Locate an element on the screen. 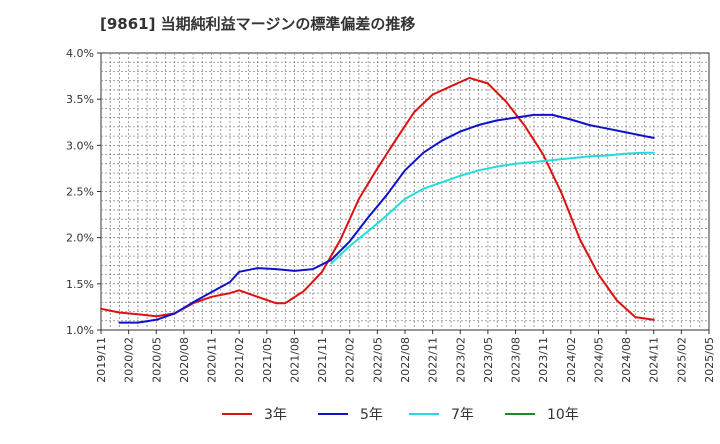 The image size is (720, 444). x-tick-label: 2019/11 is located at coordinates (101, 360).